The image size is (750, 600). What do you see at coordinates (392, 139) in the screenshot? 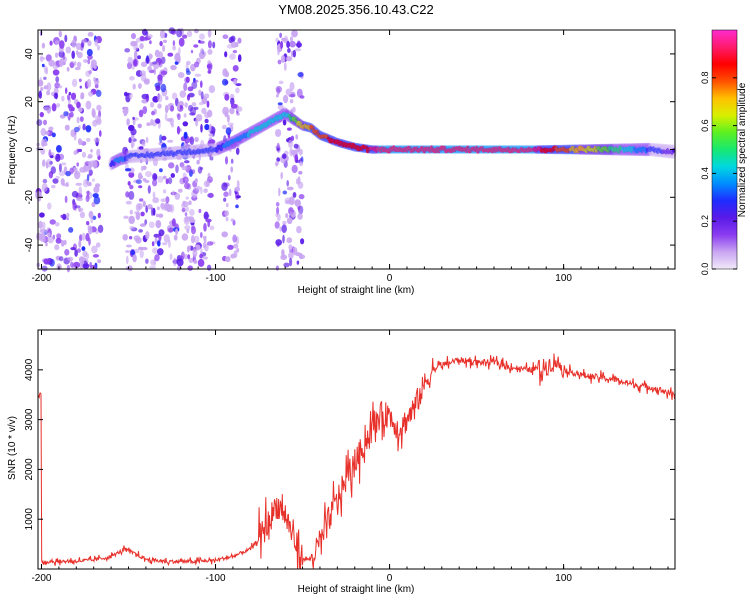
I see `spectrogram-ridge-layer` at bounding box center [392, 139].